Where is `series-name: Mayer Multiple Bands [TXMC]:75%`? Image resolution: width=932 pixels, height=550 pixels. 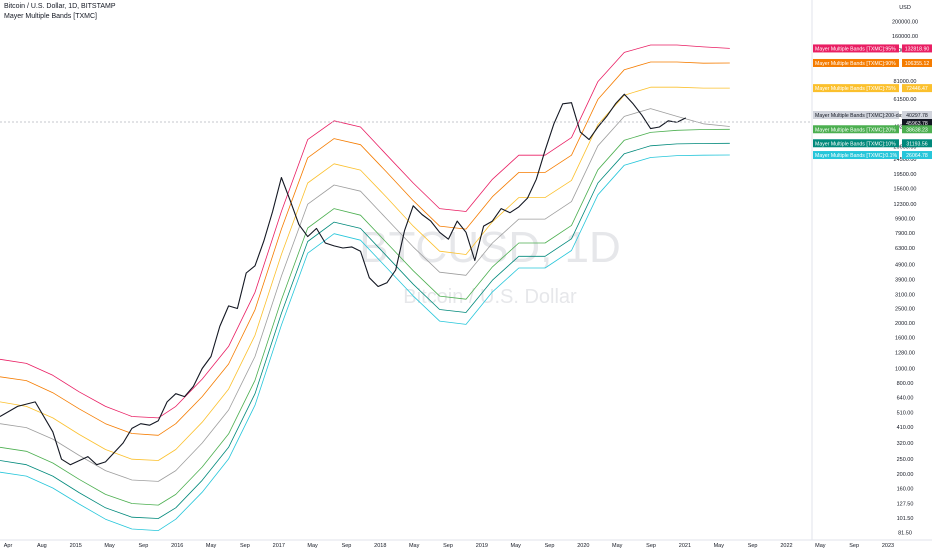 series-name: Mayer Multiple Bands [TXMC]:75% is located at coordinates (855, 89).